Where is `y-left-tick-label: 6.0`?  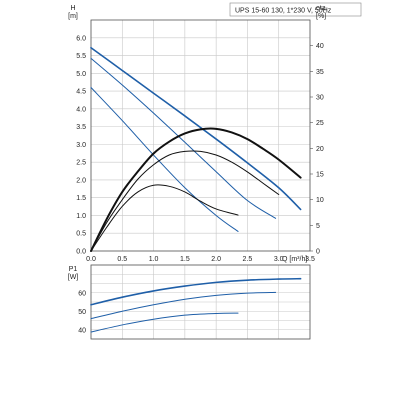
y-left-tick-label: 6.0 is located at coordinates (81, 38).